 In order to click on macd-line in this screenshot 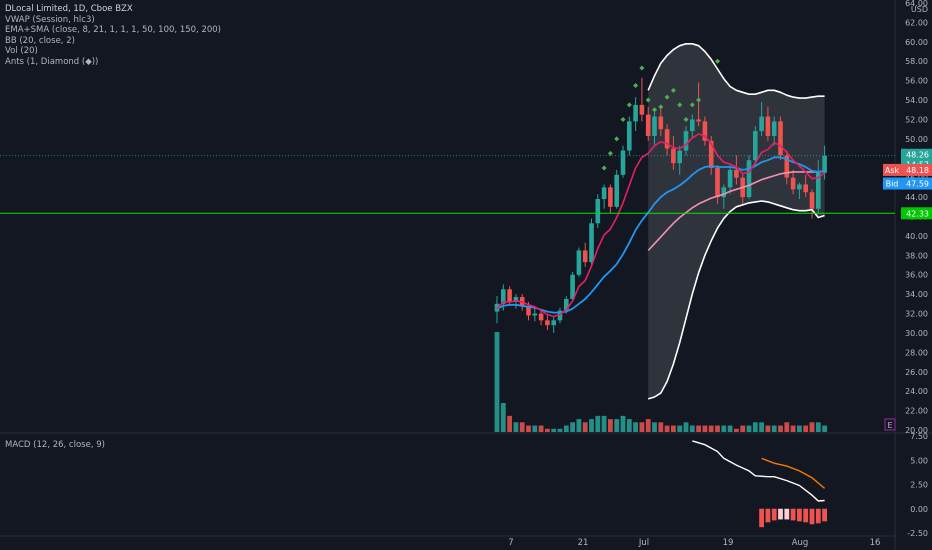, I will do `click(758, 471)`.